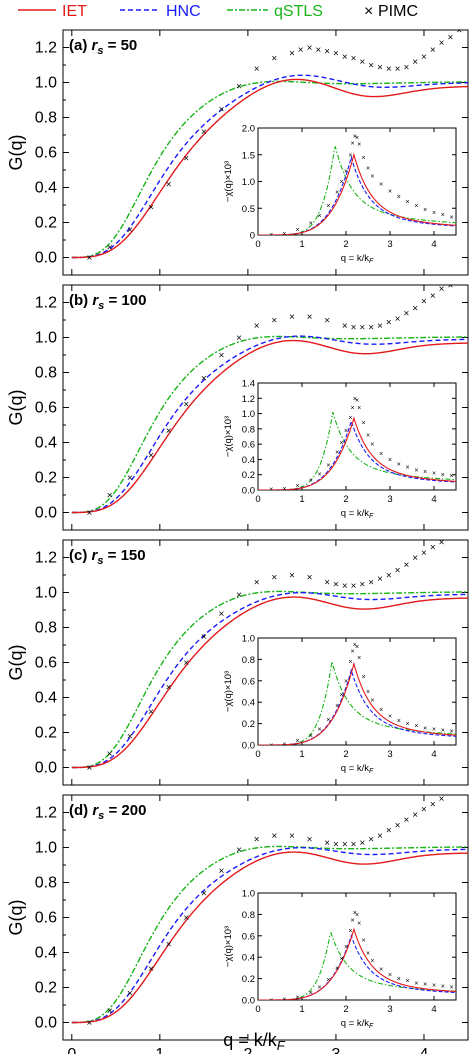 The image size is (471, 1054). Describe the element at coordinates (248, 639) in the screenshot. I see `inset-y-tick-label: 1.0` at that location.